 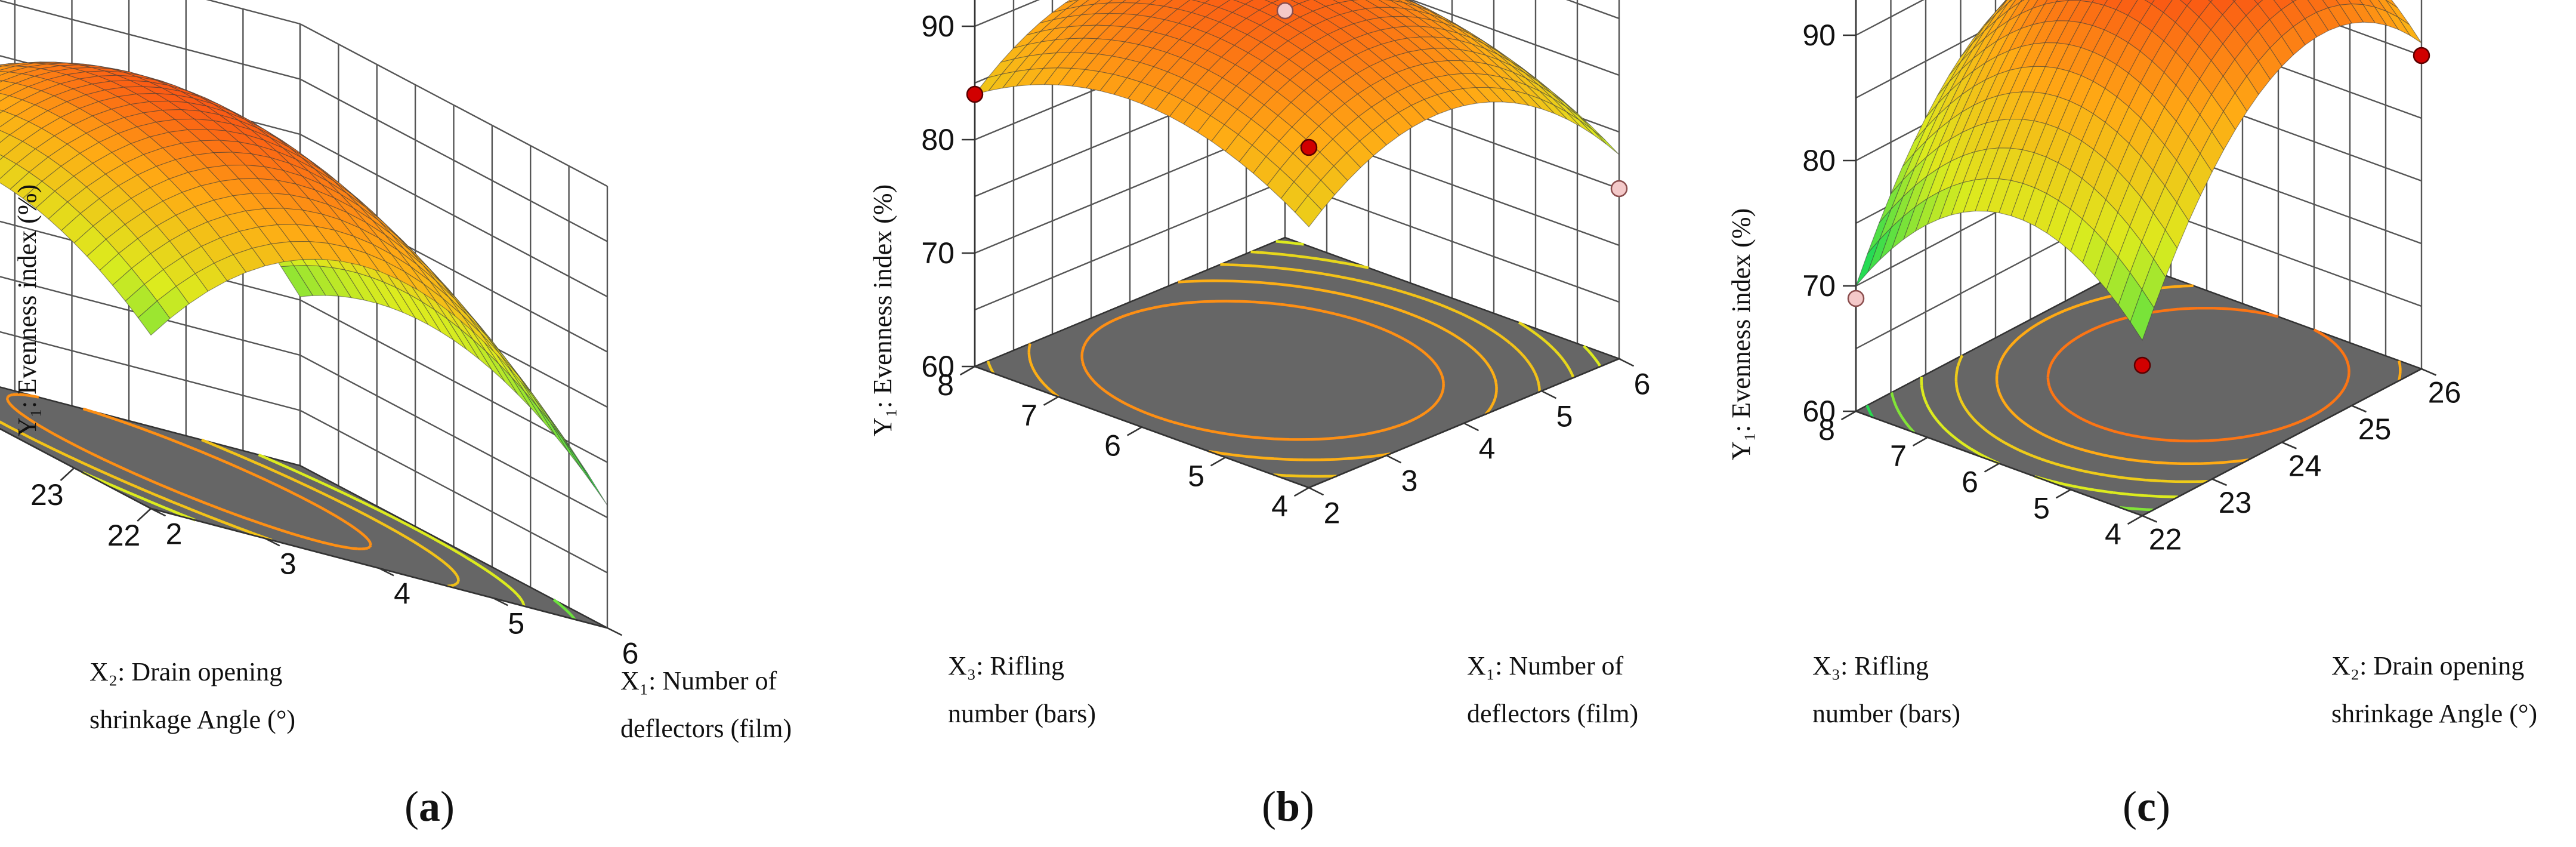 What do you see at coordinates (124, 535) in the screenshot?
I see `y-tick-label: 22` at bounding box center [124, 535].